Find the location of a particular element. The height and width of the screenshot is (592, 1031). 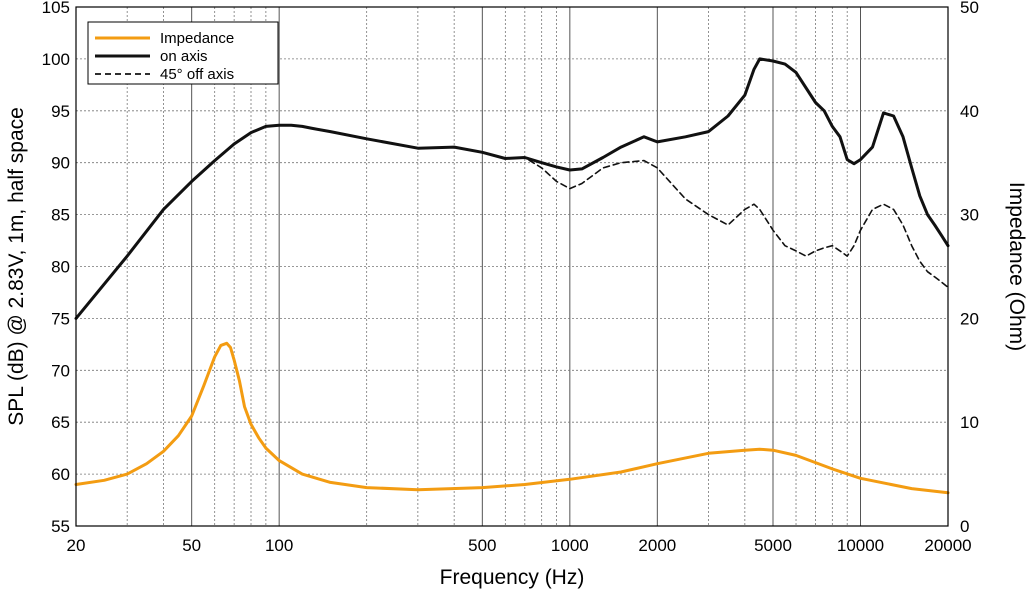

y-right-tick-label: 50 is located at coordinates (969, 8).